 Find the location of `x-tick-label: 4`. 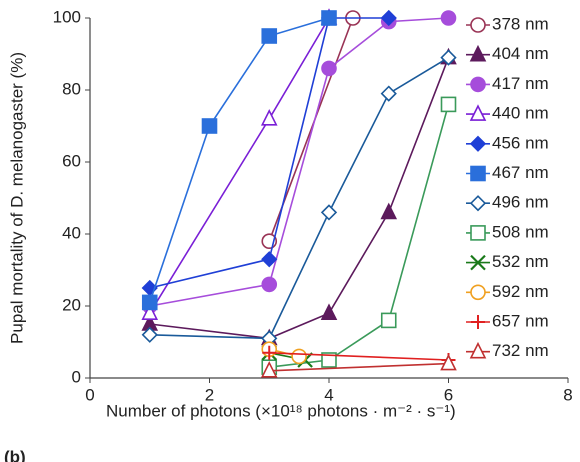

x-tick-label: 4 is located at coordinates (328, 394).